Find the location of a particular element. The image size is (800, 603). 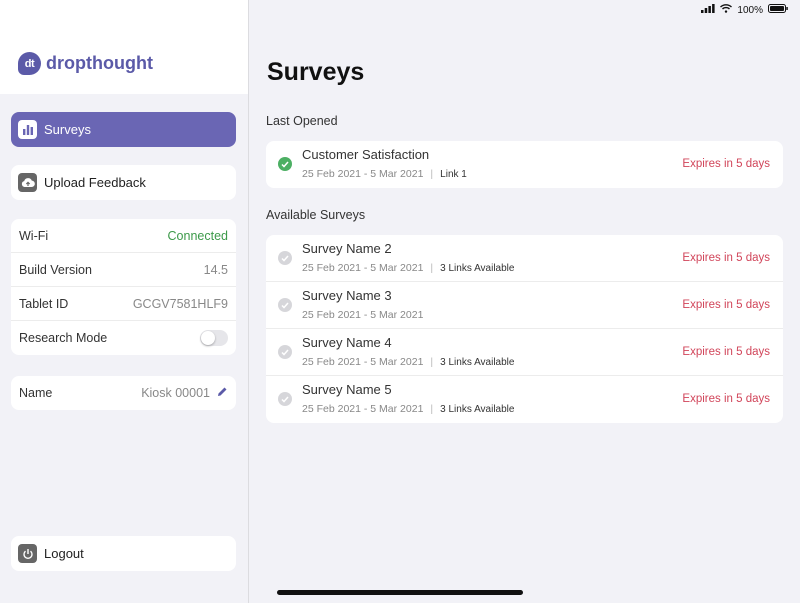

toggle-knob is located at coordinates (208, 338).